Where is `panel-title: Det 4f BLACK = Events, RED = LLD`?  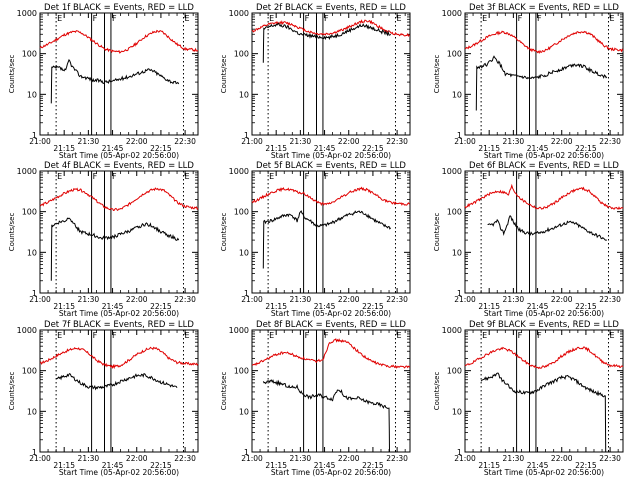 panel-title: Det 4f BLACK = Events, RED = LLD is located at coordinates (119, 166).